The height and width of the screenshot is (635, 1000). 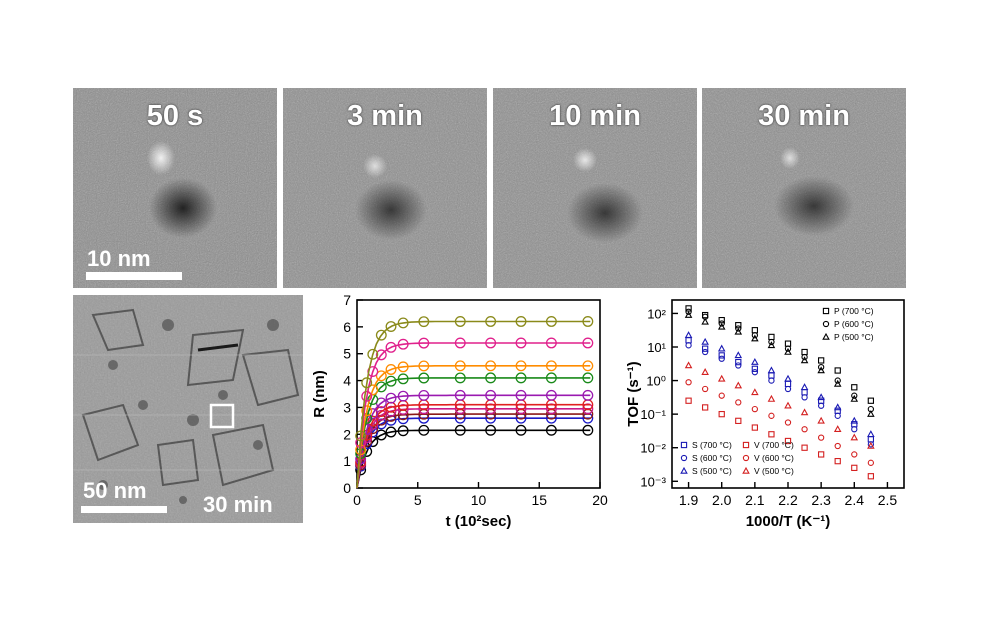 I want to click on overview-scale-bar, so click(x=124, y=509).